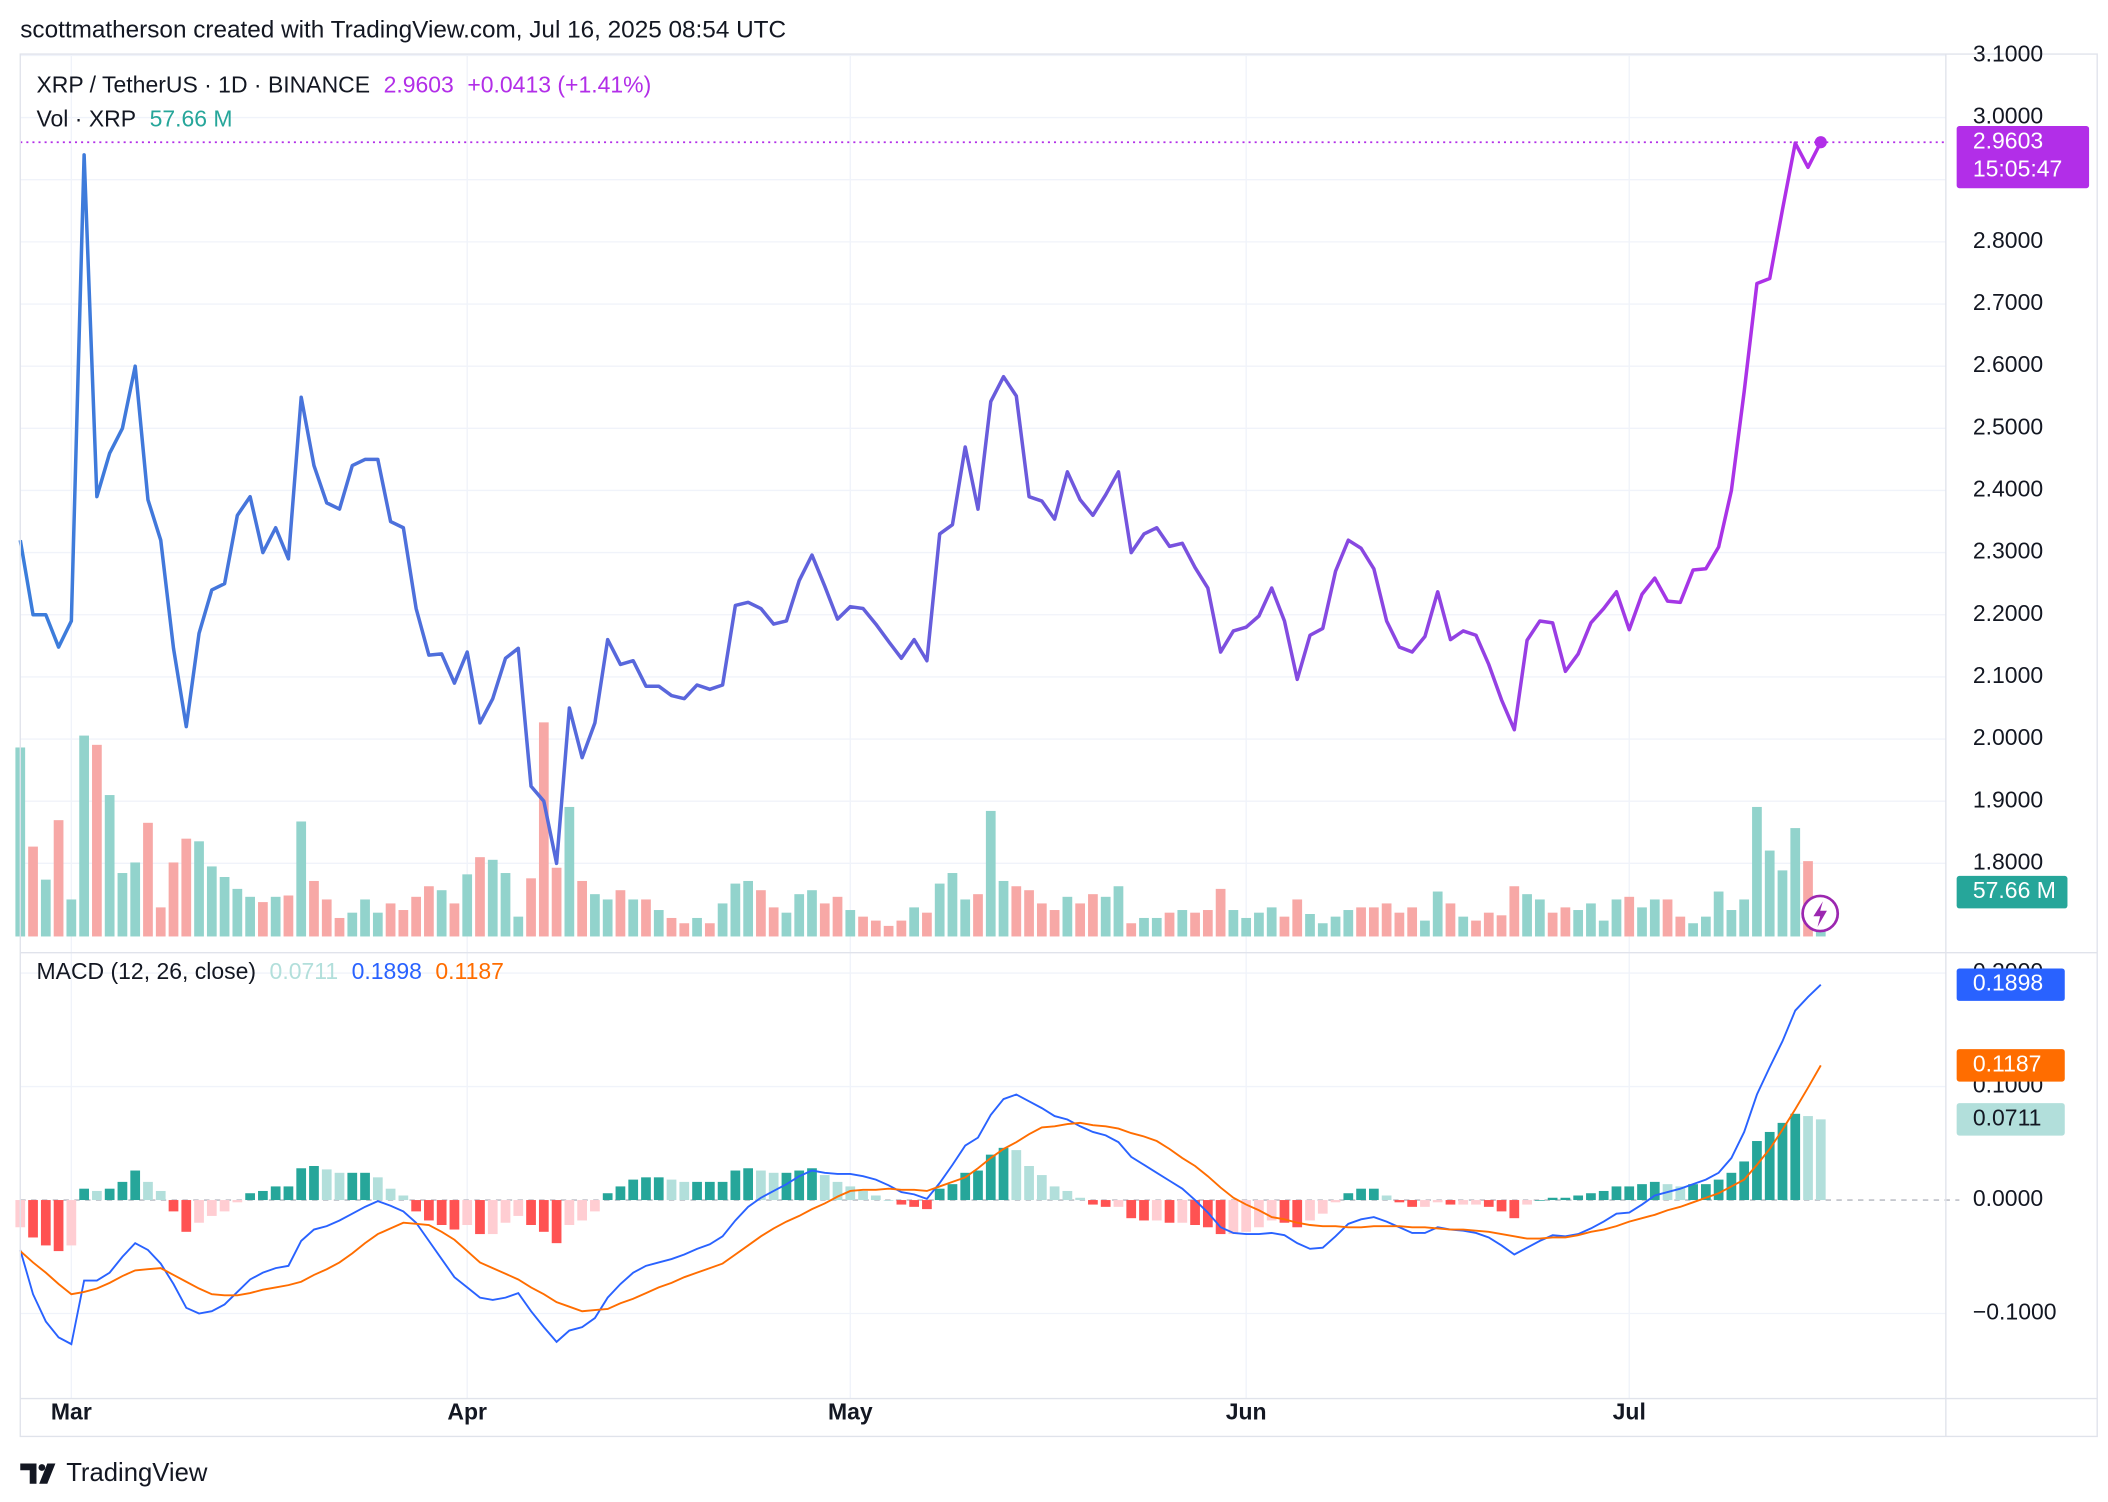  I want to click on y-tick-label: 0.0000, so click(2008, 1198).